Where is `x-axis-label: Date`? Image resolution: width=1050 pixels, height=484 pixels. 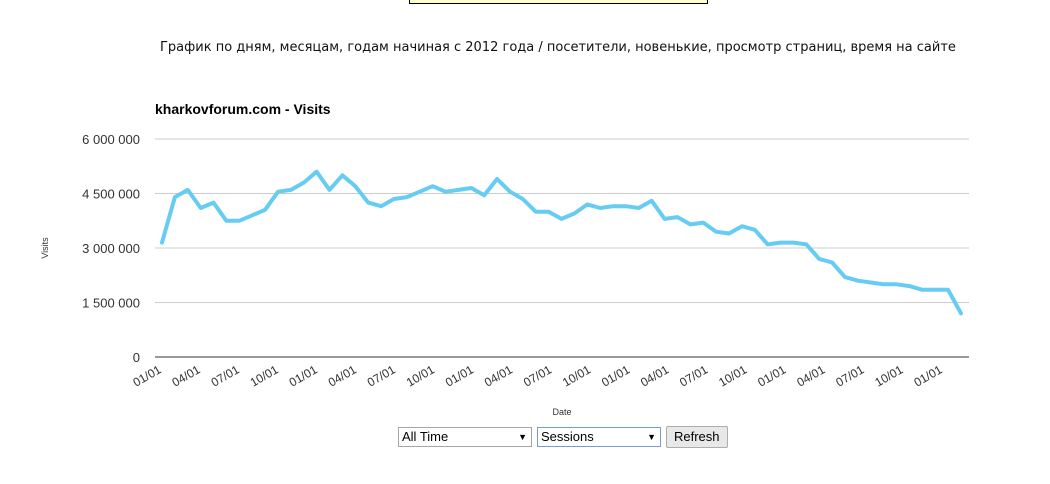
x-axis-label: Date is located at coordinates (561, 412).